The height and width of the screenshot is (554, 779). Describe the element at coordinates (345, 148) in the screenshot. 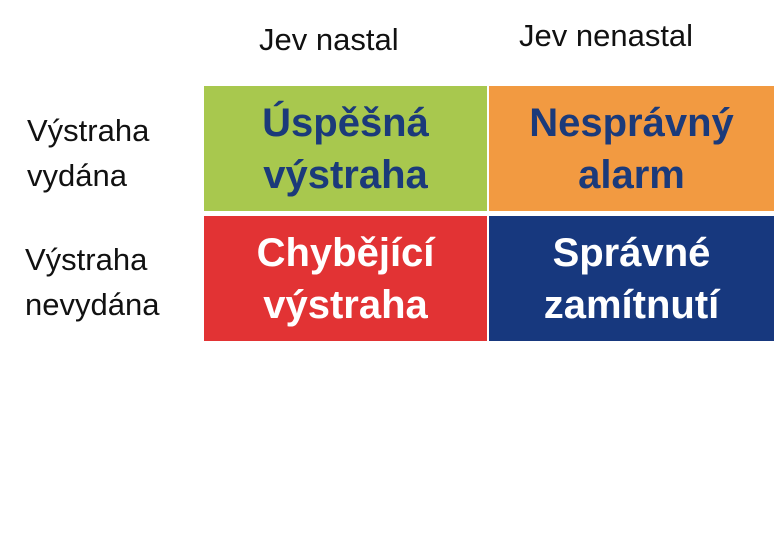

I see `cell-successful-warning: Úspěšná výstraha` at that location.